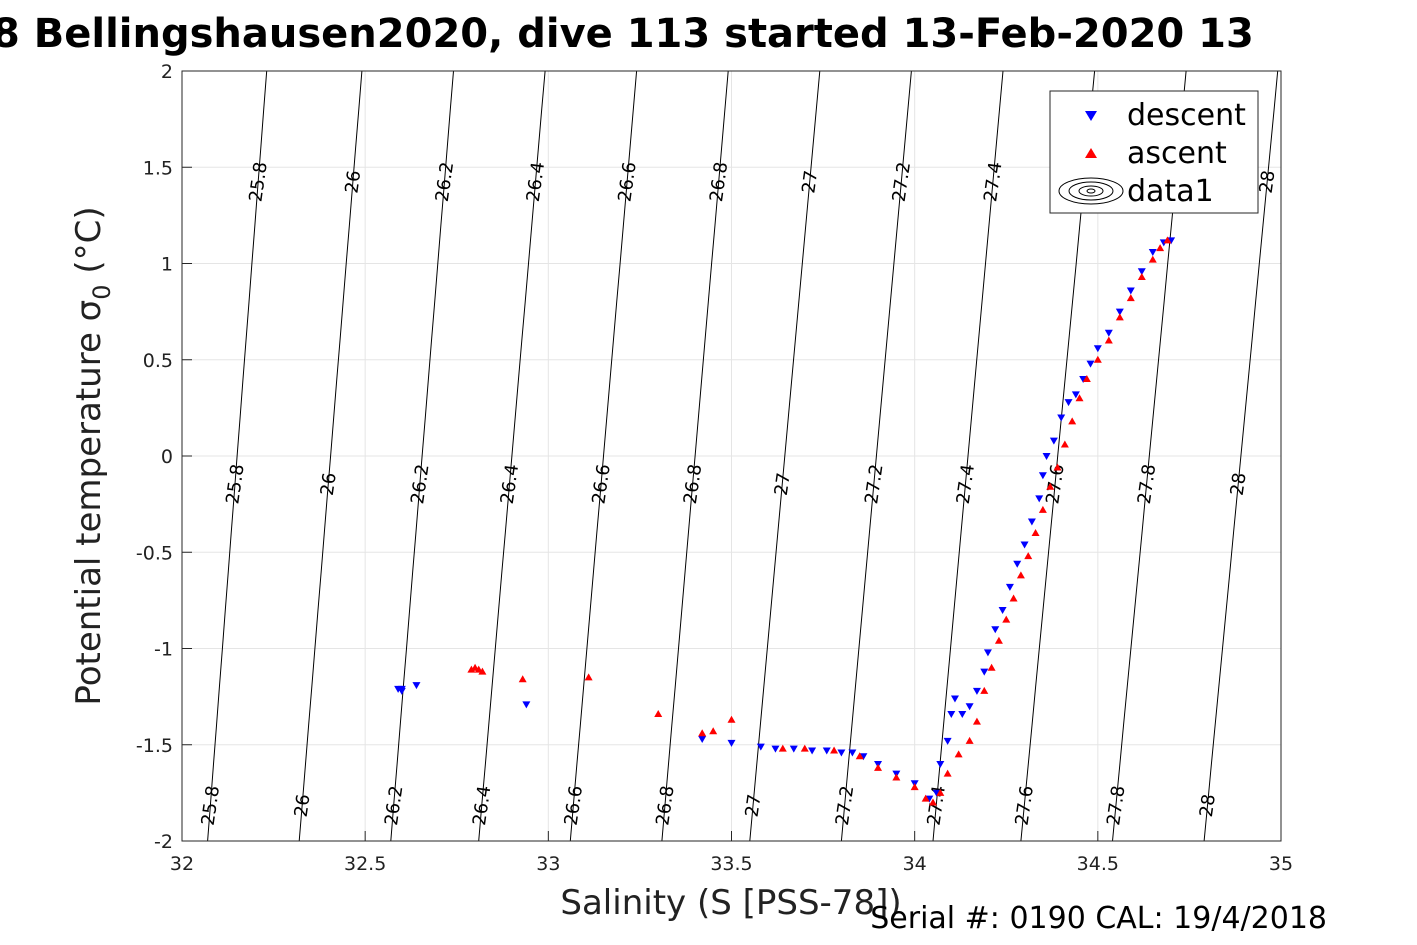 The width and height of the screenshot is (1417, 945). I want to click on contour-icon, so click(1091, 191).